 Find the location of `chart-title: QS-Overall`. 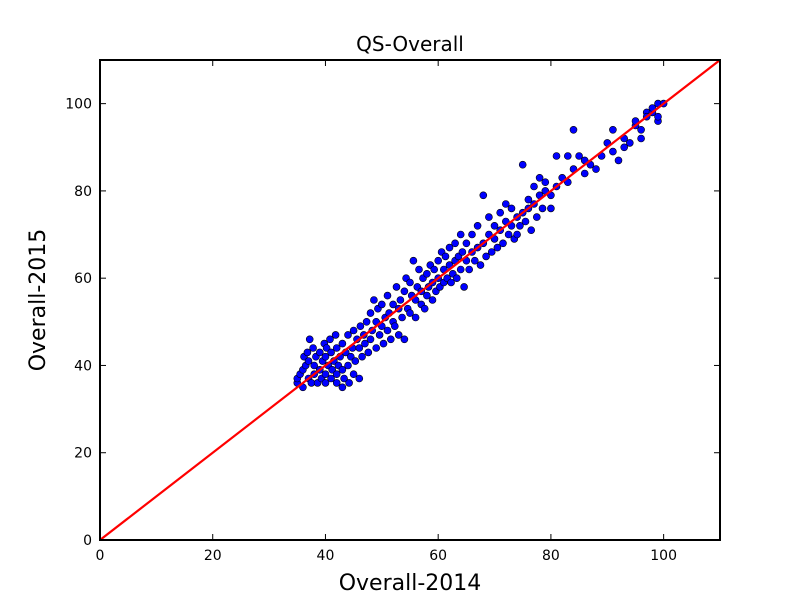

chart-title: QS-Overall is located at coordinates (410, 44).